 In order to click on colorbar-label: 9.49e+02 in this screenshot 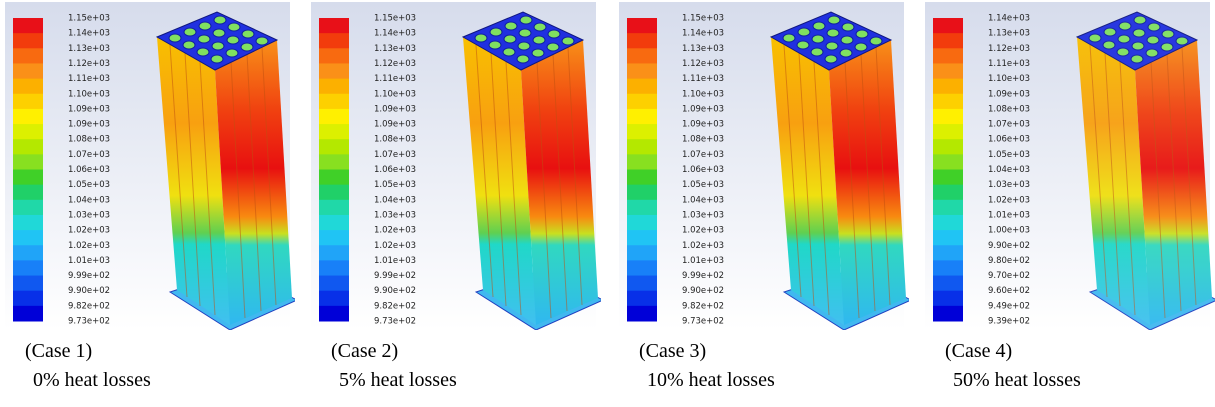, I will do `click(1009, 306)`.